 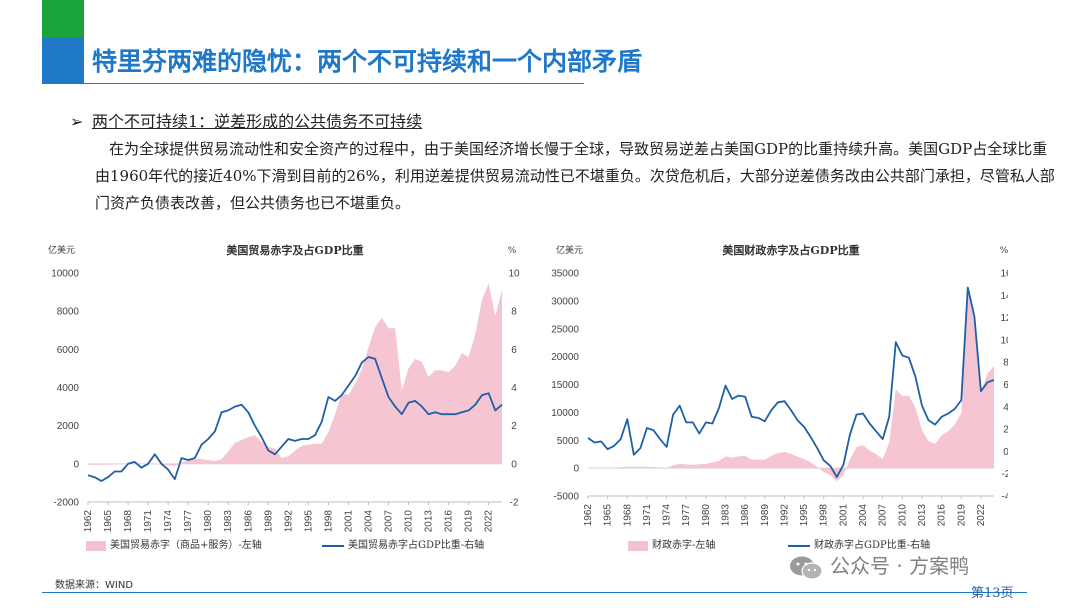 What do you see at coordinates (188, 521) in the screenshot?
I see `x-tick-label: 1977` at bounding box center [188, 521].